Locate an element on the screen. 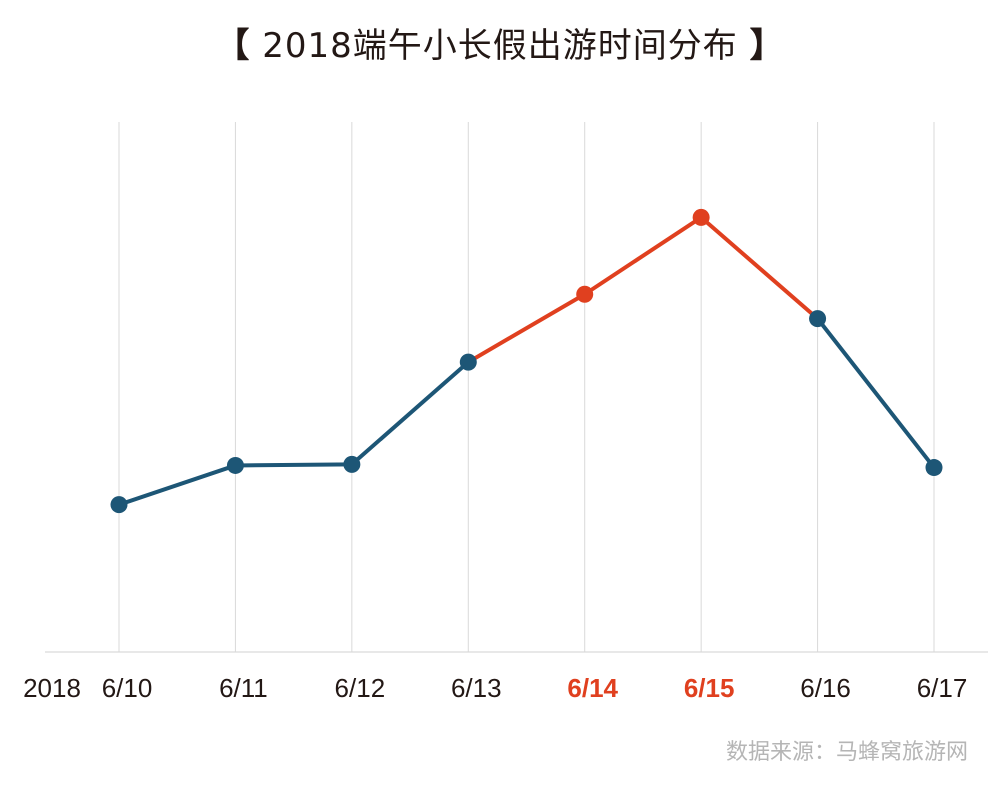  x-tick-labels: 6/10 6/11 6/12 6/13 6/14 6/15 6/16 6/17 is located at coordinates (535, 688).